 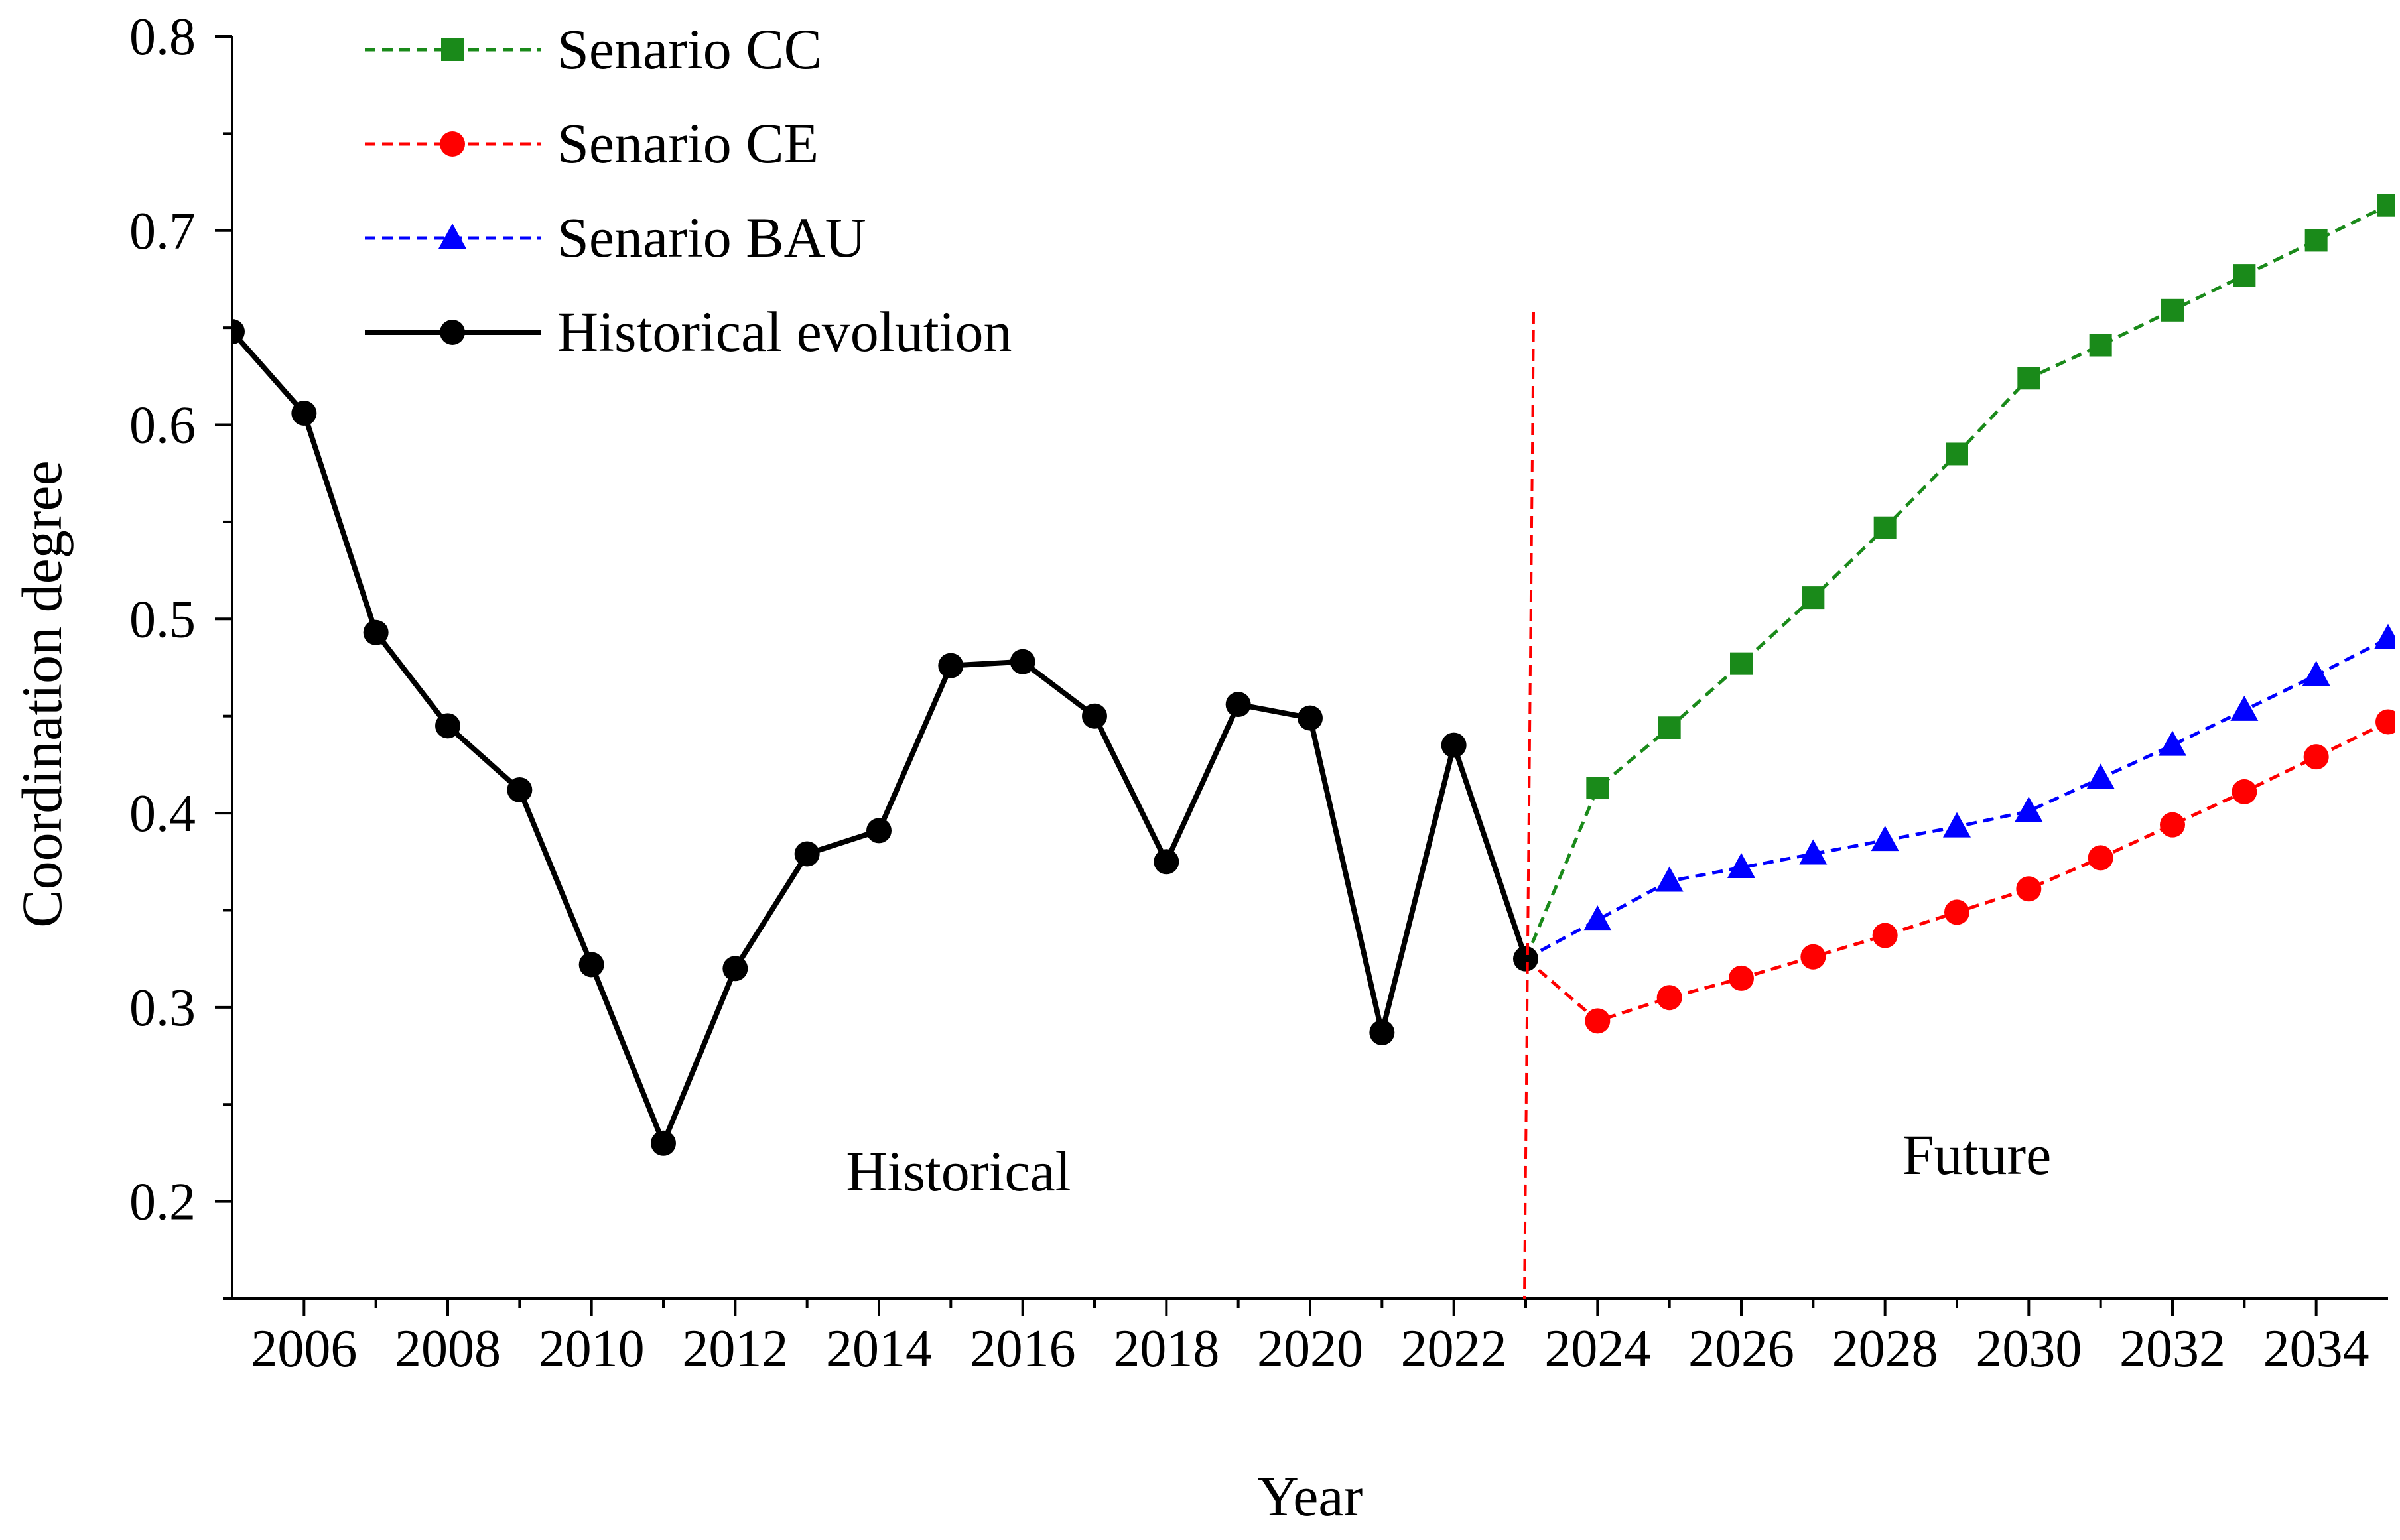 I want to click on x-tick-label: 2032, so click(x=2172, y=1349).